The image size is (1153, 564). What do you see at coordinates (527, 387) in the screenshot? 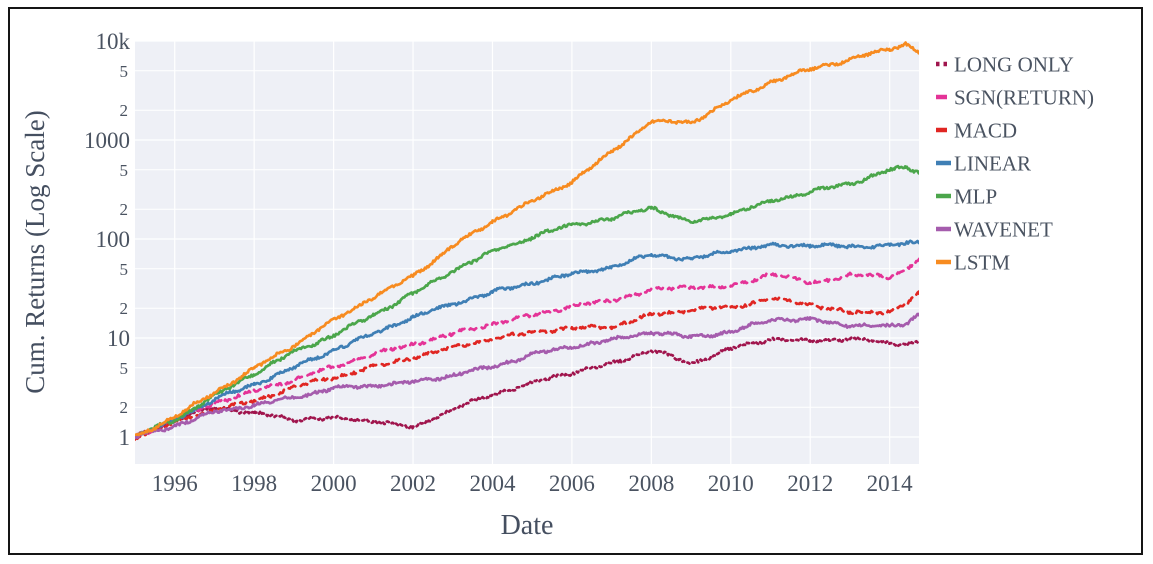
I see `series-line-long-only` at bounding box center [527, 387].